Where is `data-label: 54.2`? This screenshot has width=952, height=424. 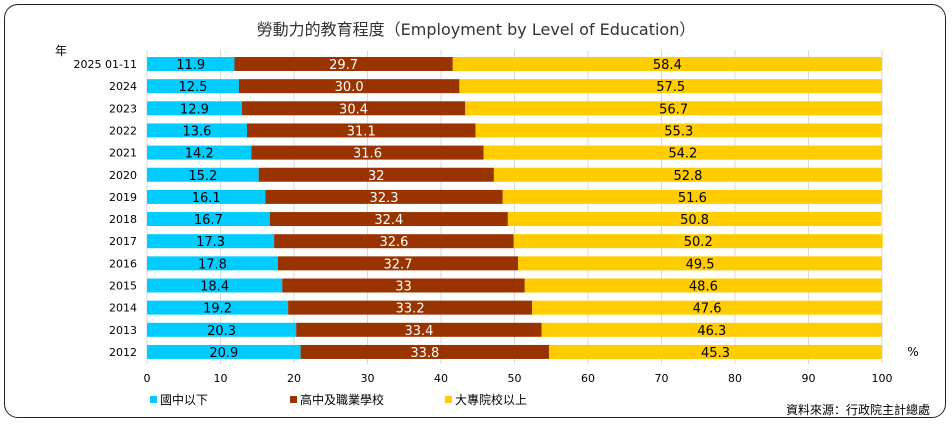
data-label: 54.2 is located at coordinates (682, 154).